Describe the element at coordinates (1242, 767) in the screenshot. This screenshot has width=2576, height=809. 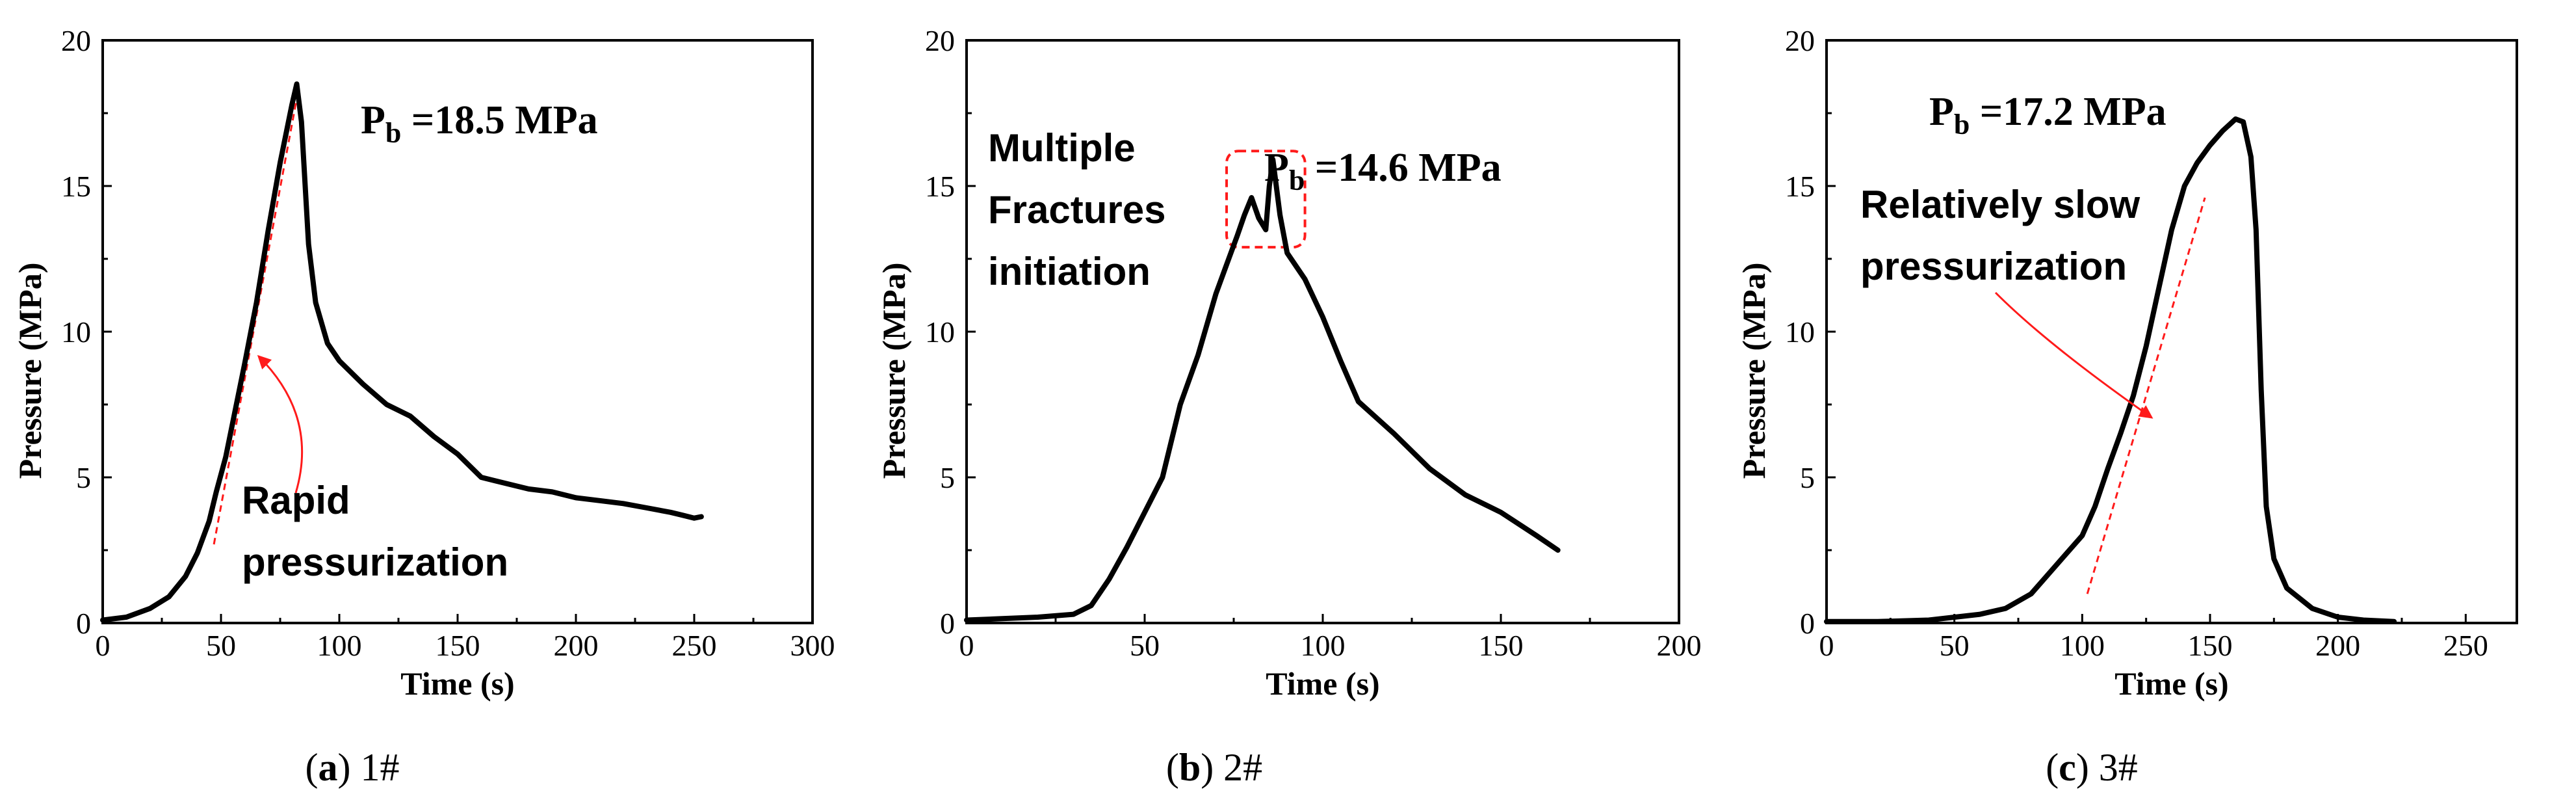
I see `caption-sample: 2#` at that location.